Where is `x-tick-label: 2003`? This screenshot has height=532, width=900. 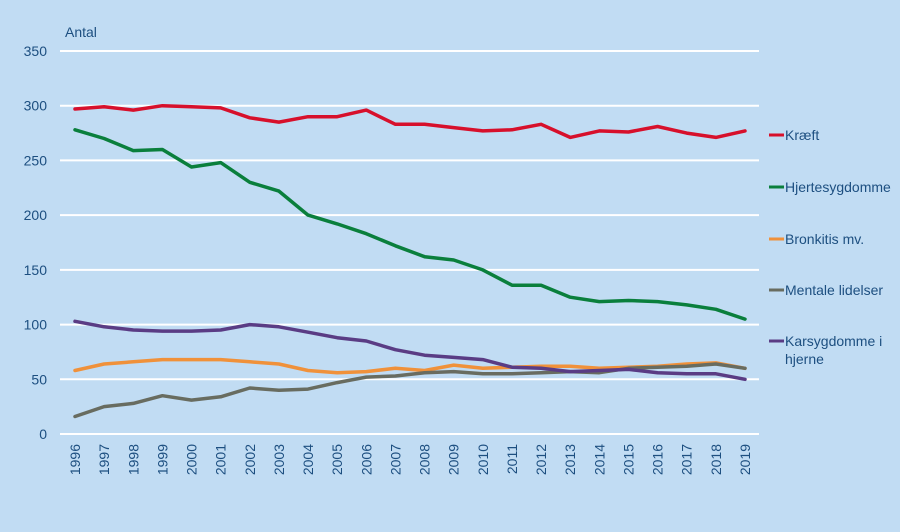 x-tick-label: 2003 is located at coordinates (279, 459).